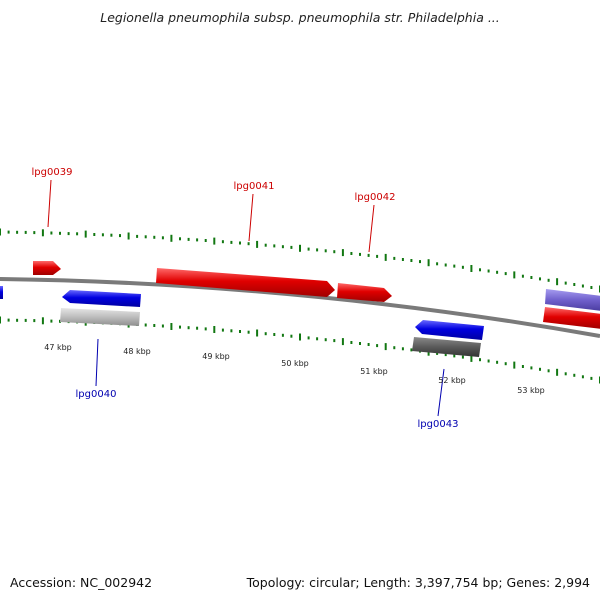 This screenshot has width=600, height=600. I want to click on lower-tick-track, so click(300, 350).